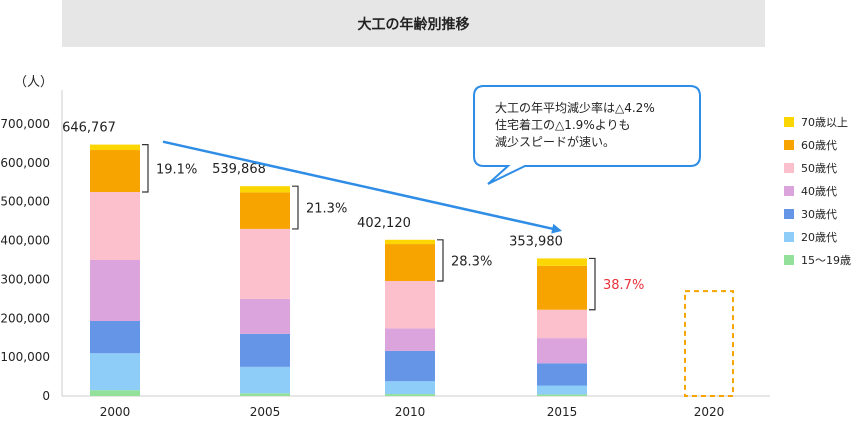  What do you see at coordinates (536, 241) in the screenshot?
I see `total-label: 353,980` at bounding box center [536, 241].